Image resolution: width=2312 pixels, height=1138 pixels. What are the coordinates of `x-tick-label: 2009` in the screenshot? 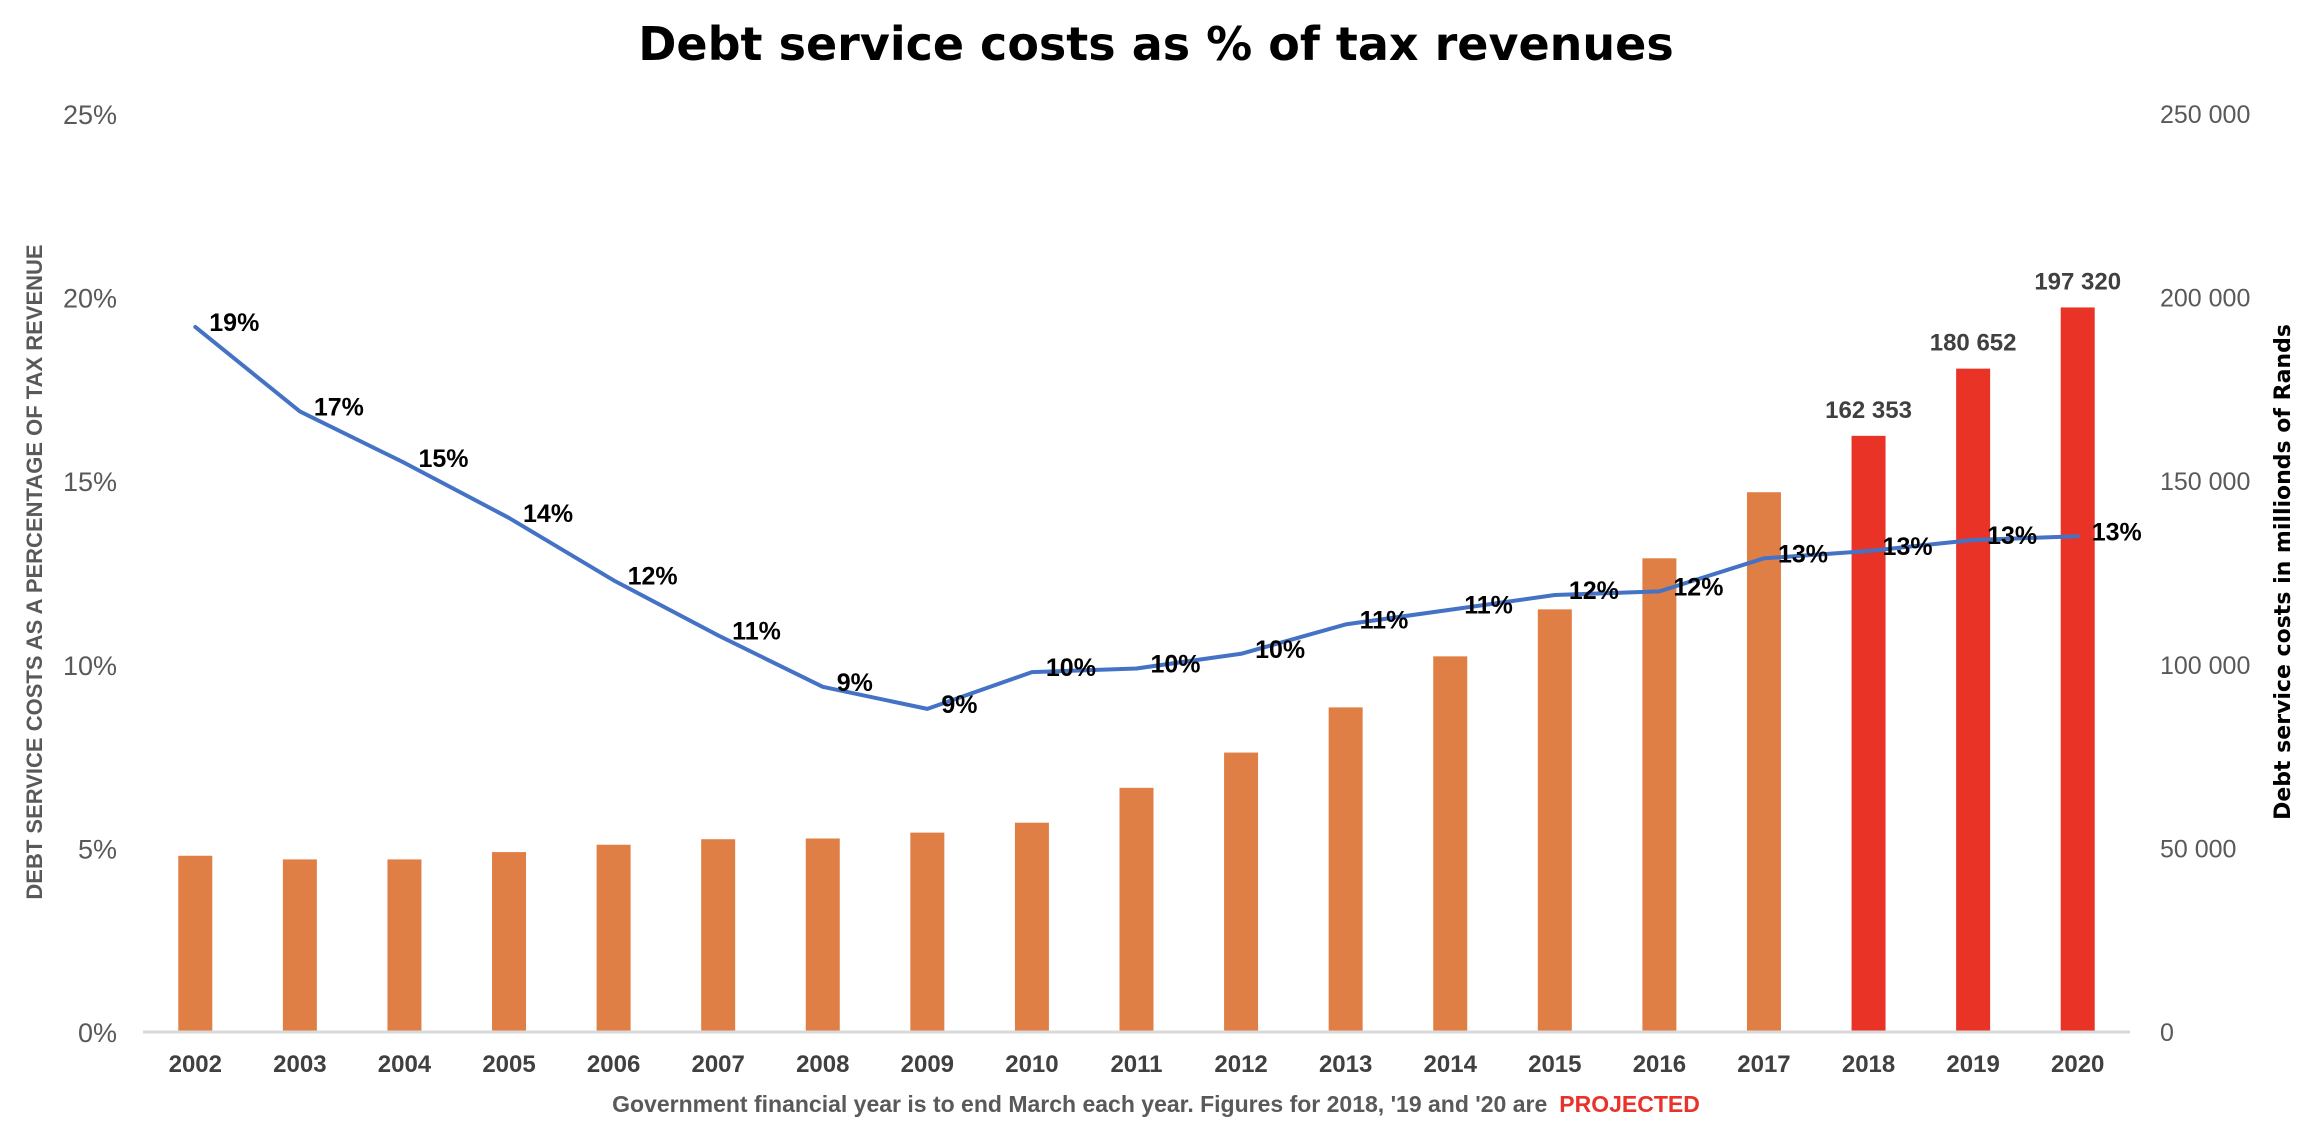 It's located at (927, 1064).